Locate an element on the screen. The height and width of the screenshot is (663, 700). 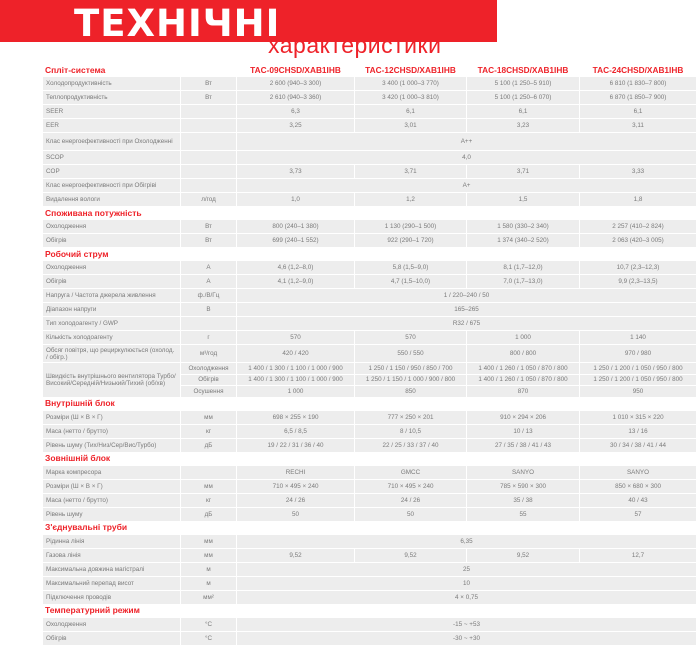
table-row: Діапазон напруги В 165–265 is located at coordinates (370, 309).